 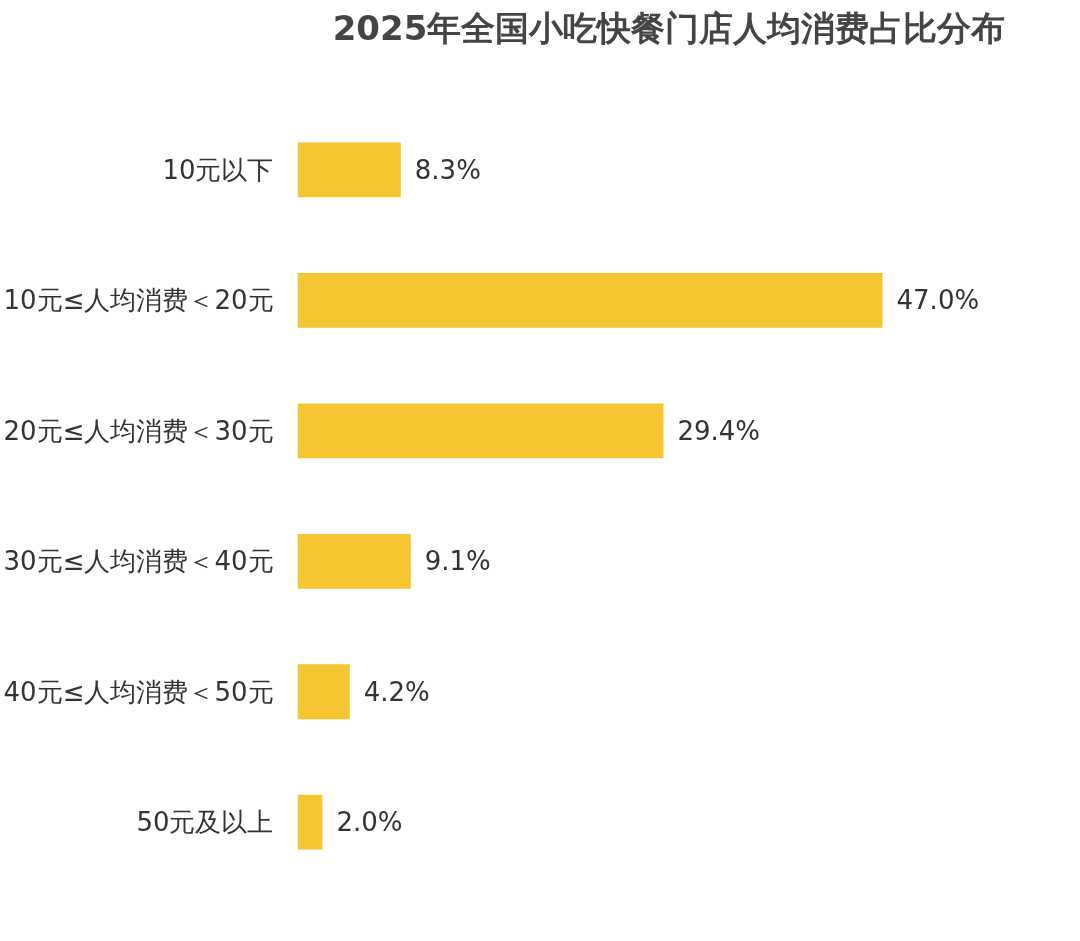 I want to click on data-label: 47.0%, so click(x=938, y=300).